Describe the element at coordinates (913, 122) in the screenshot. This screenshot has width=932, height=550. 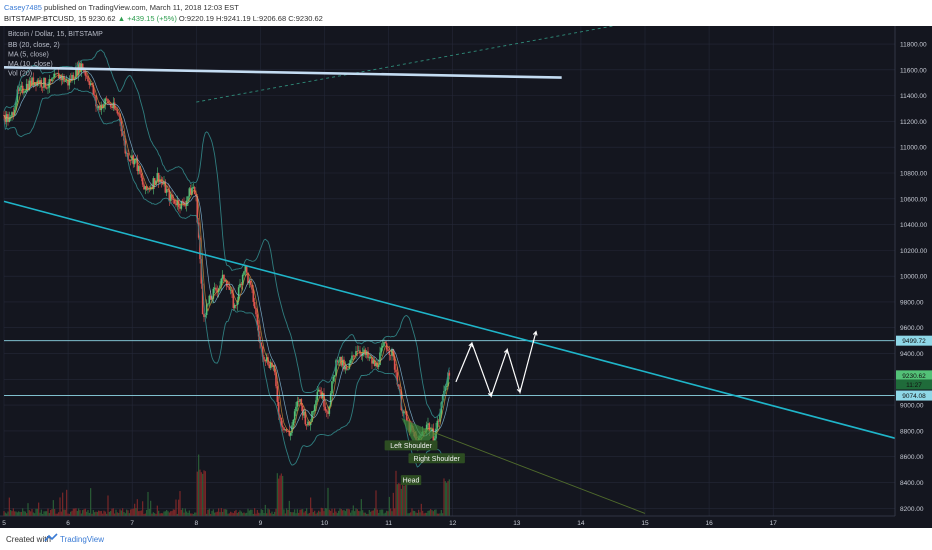
I see `y-tick-label: 11200.00` at that location.